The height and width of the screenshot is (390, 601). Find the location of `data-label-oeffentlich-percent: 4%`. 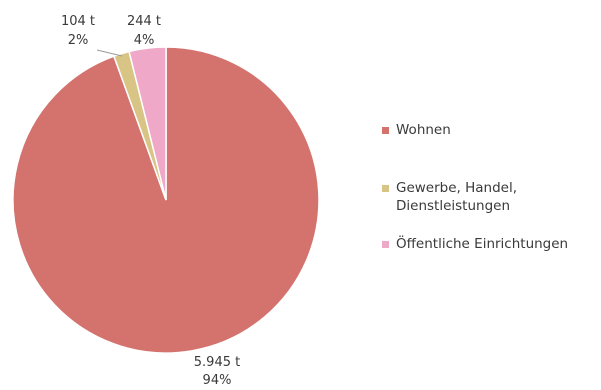

data-label-oeffentlich-percent: 4% is located at coordinates (144, 40).